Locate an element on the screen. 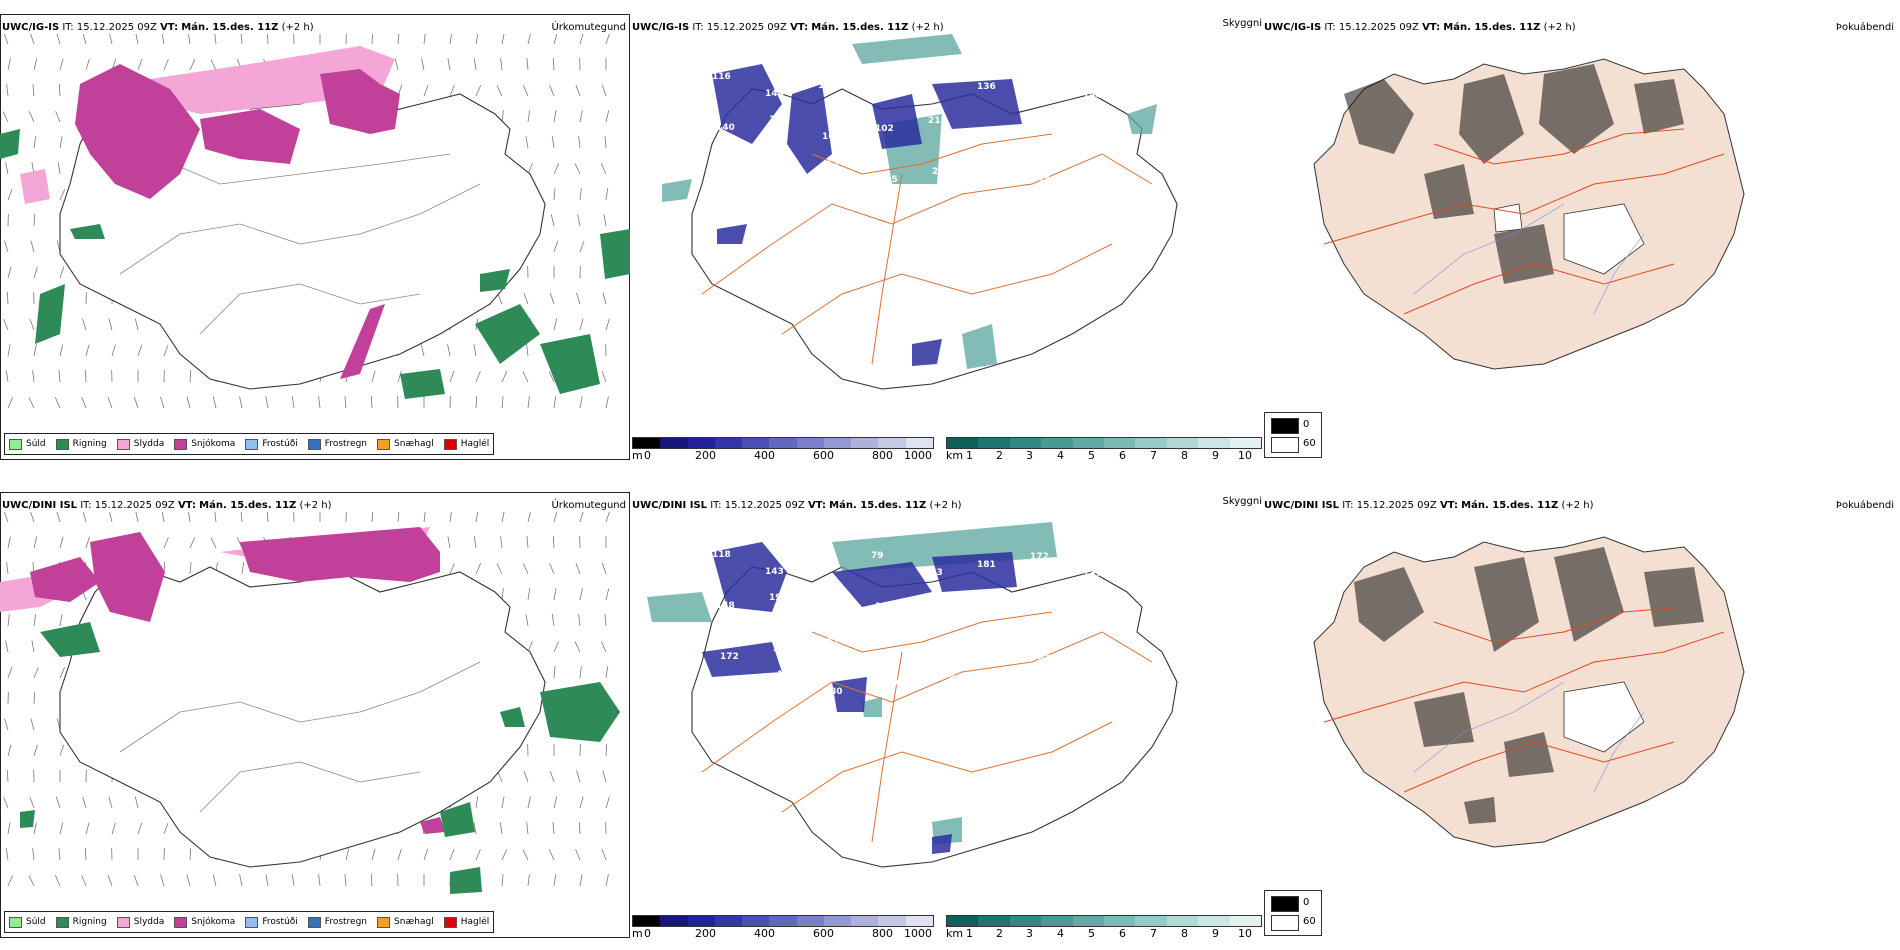 The image size is (1900, 950). ceiling-height-label: 109 is located at coordinates (831, 137).